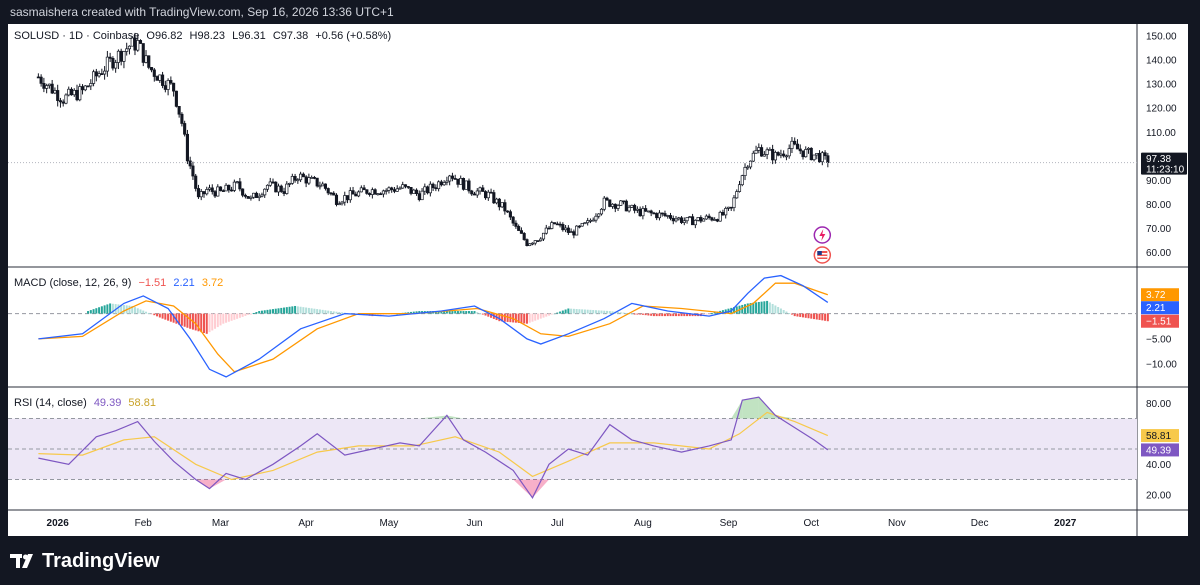 This screenshot has width=1200, height=585. What do you see at coordinates (523, 488) in the screenshot?
I see `rsi-oversold-fill` at bounding box center [523, 488].